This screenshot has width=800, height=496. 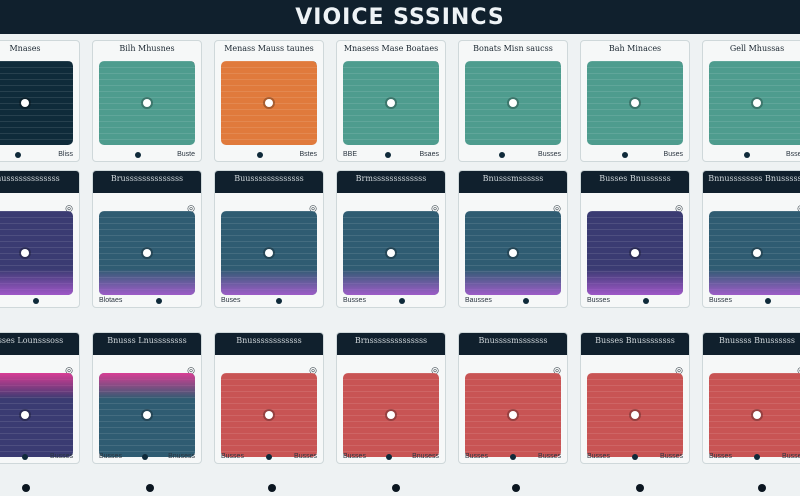 What do you see at coordinates (757, 48) in the screenshot?
I see `session-card-title: Gell Mhussas` at bounding box center [757, 48].